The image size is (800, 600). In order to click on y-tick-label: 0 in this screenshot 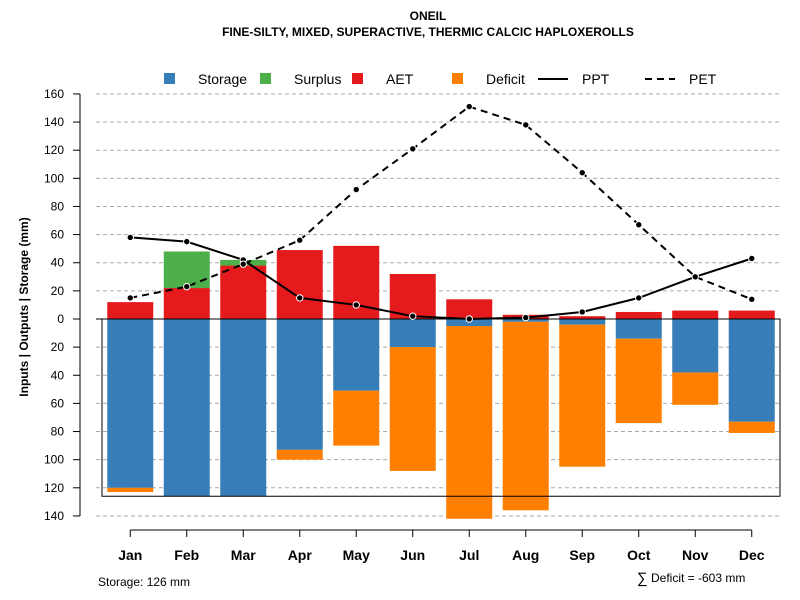, I will do `click(60, 319)`.